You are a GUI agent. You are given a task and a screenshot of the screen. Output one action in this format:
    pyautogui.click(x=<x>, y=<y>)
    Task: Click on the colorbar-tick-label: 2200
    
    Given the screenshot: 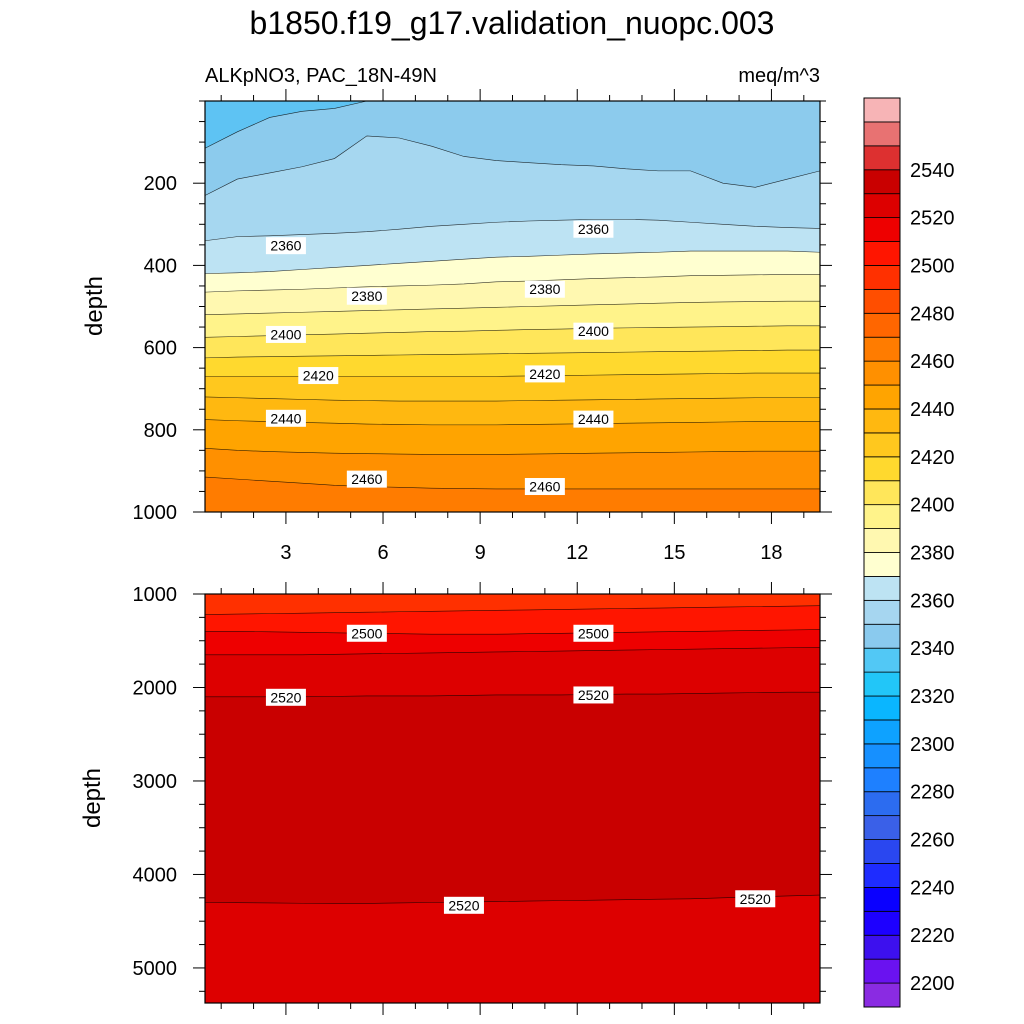 What is the action you would take?
    pyautogui.click(x=932, y=984)
    